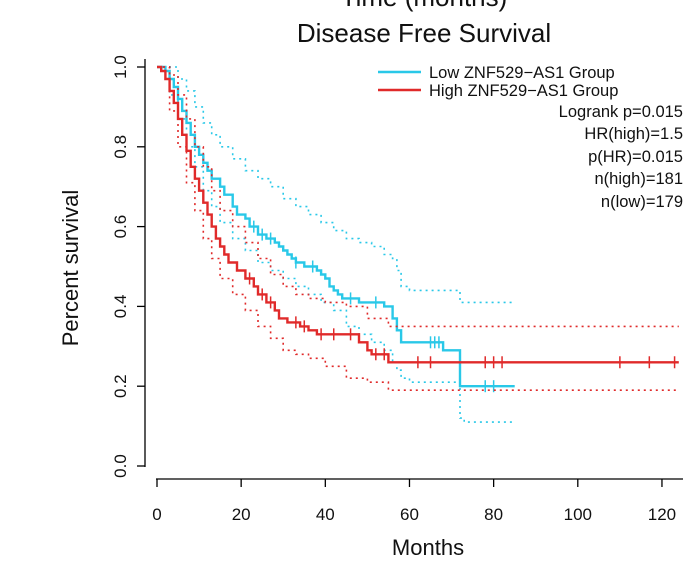 The image size is (698, 569). What do you see at coordinates (642, 202) in the screenshot?
I see `stat-n-low: n(low)=179` at bounding box center [642, 202].